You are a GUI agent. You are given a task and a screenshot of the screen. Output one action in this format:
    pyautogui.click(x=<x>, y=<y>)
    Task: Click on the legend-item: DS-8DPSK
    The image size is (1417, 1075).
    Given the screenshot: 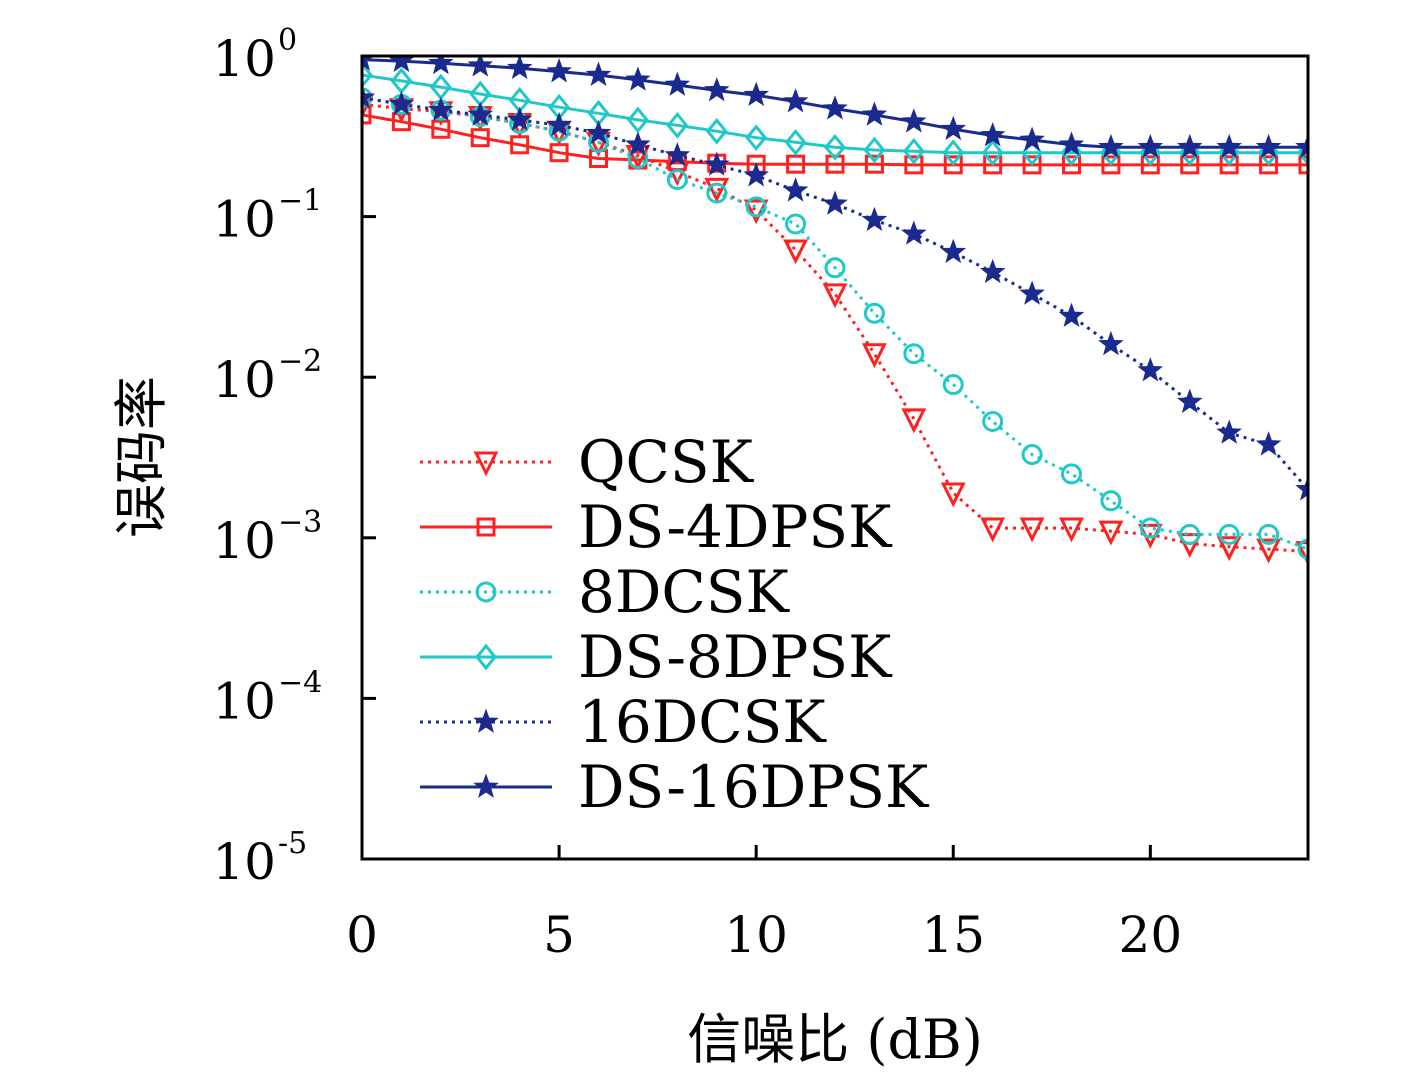 What is the action you would take?
    pyautogui.click(x=656, y=657)
    